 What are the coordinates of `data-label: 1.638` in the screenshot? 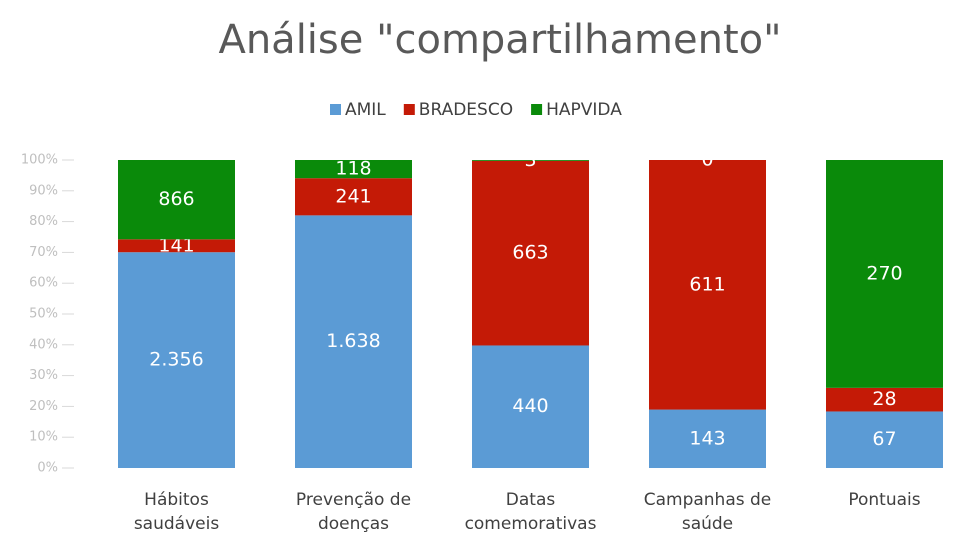 It's located at (353, 341).